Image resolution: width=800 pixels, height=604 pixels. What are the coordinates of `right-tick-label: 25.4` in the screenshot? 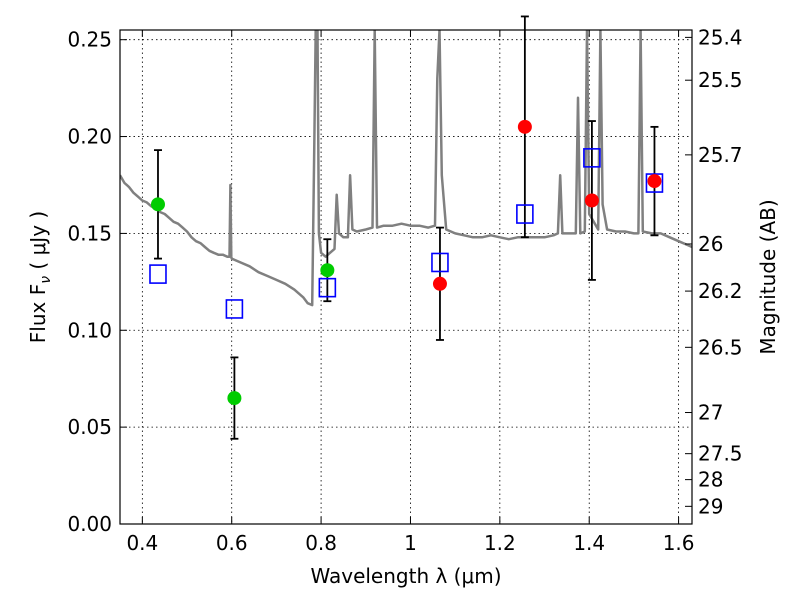 It's located at (720, 37).